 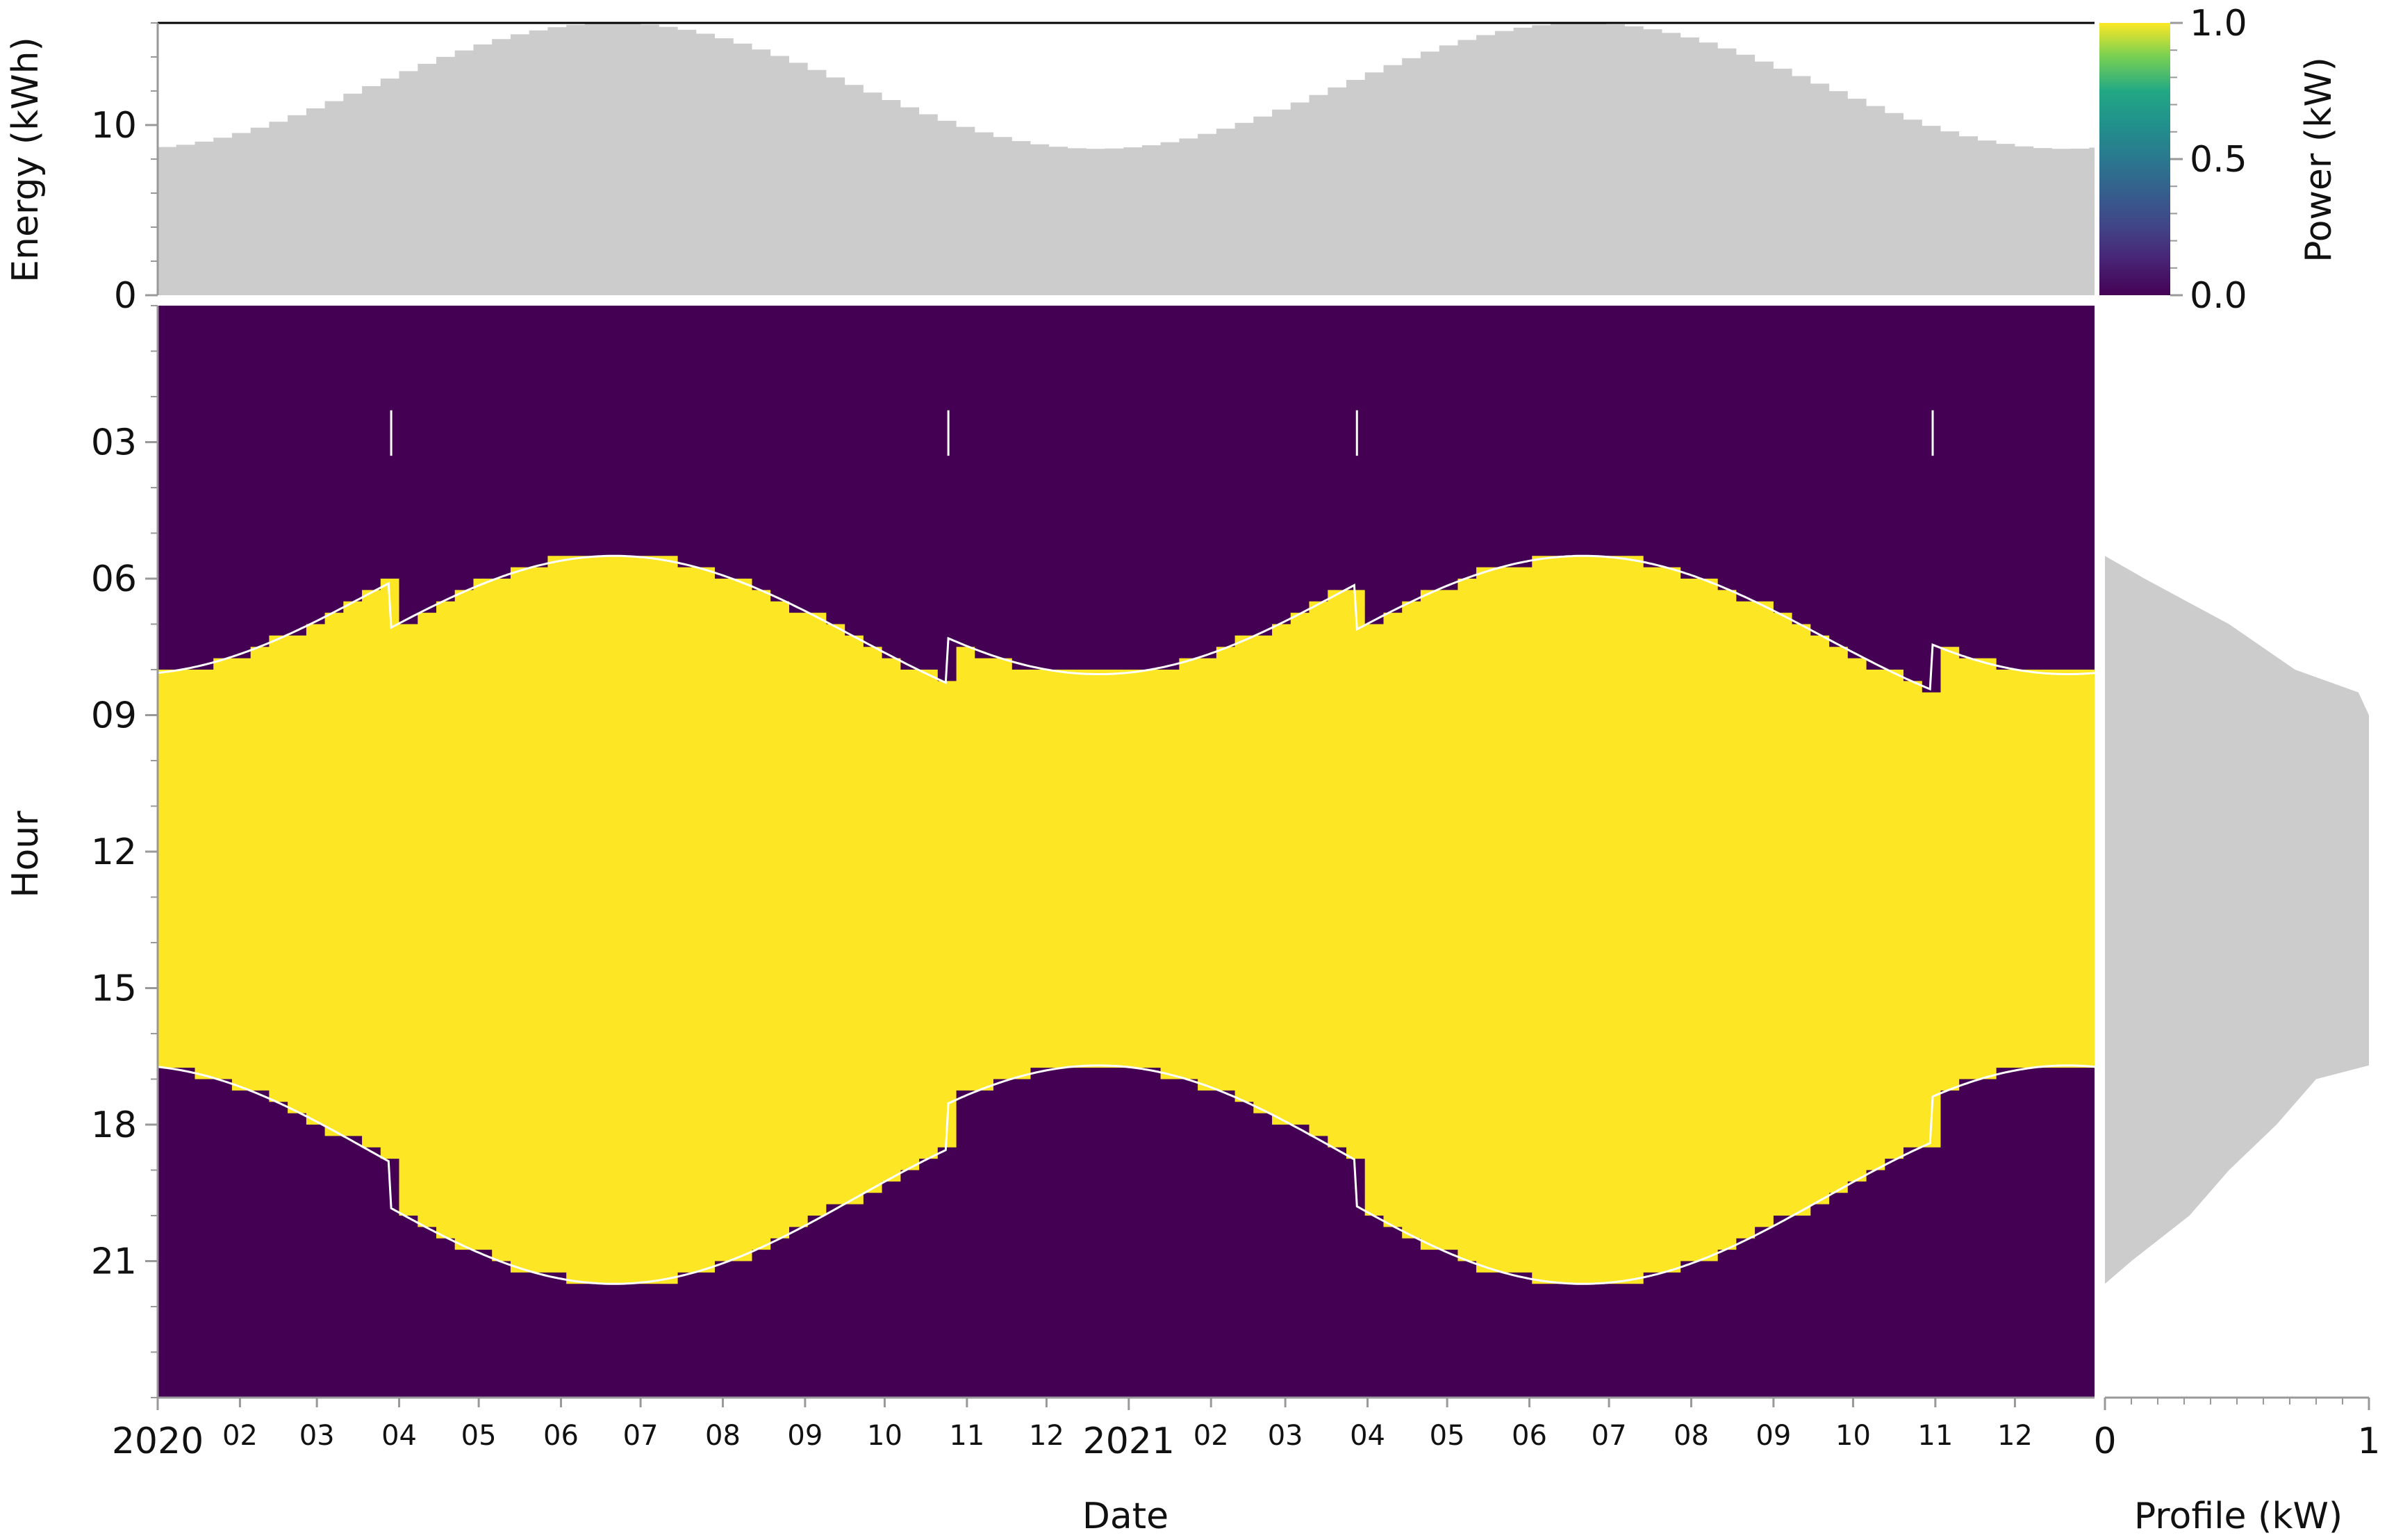 I want to click on colorbar-tick-label: 0.5, so click(x=2219, y=160).